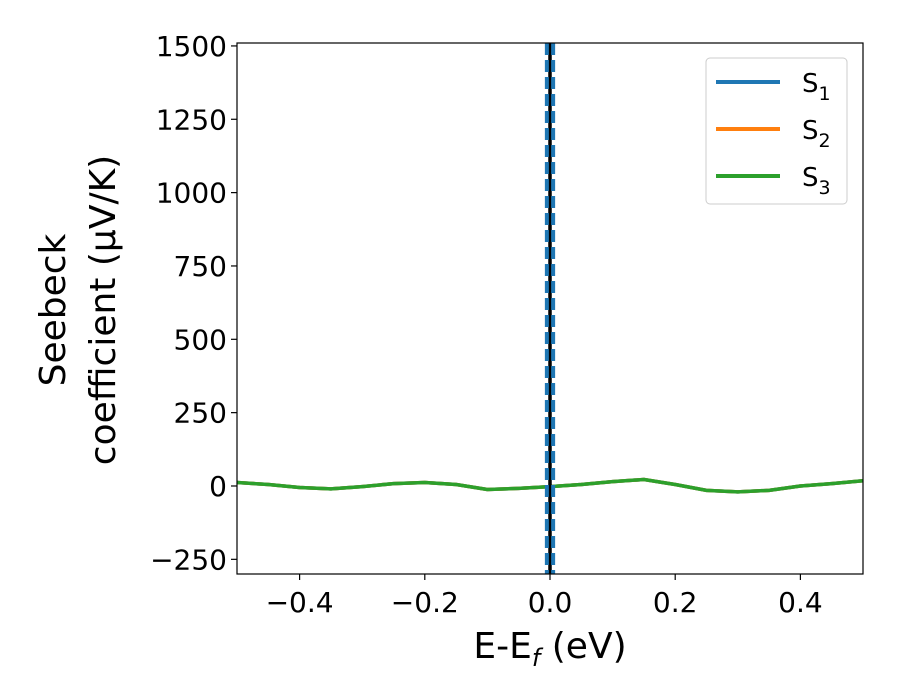 This screenshot has width=900, height=700. What do you see at coordinates (550, 308) in the screenshot?
I see `vertical-markers` at bounding box center [550, 308].